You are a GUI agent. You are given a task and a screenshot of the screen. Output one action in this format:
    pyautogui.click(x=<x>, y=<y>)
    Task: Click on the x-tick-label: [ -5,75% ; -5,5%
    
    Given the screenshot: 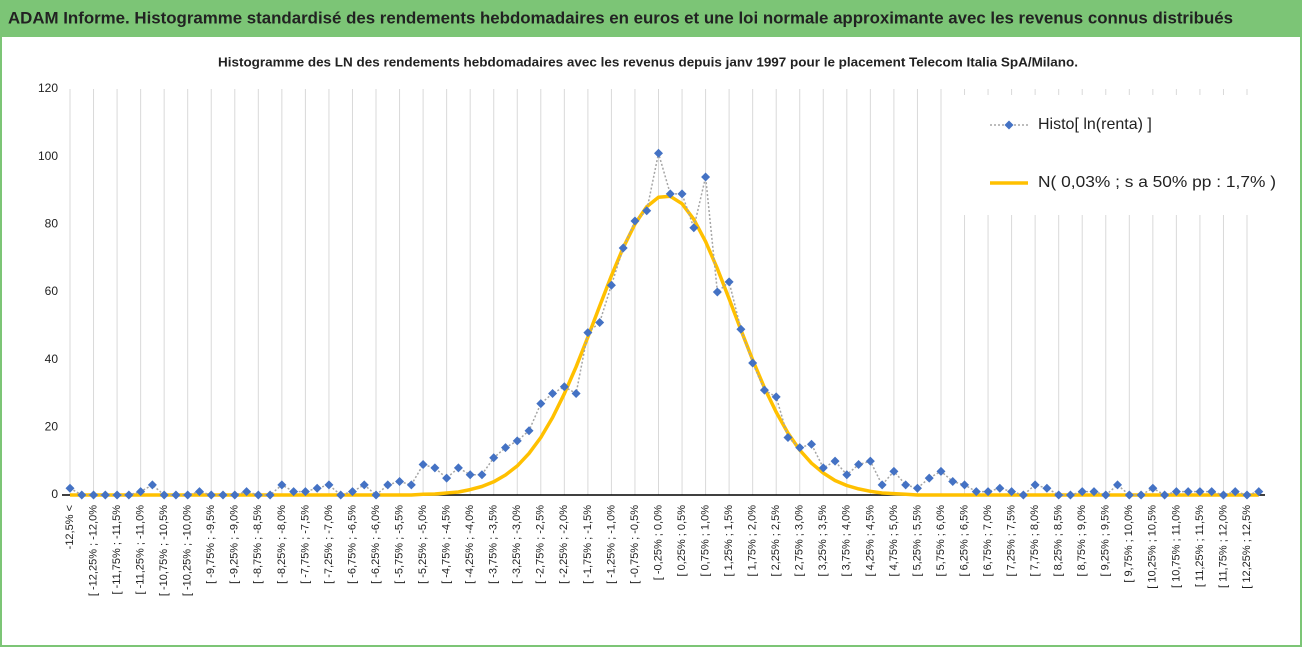 What is the action you would take?
    pyautogui.click(x=399, y=544)
    